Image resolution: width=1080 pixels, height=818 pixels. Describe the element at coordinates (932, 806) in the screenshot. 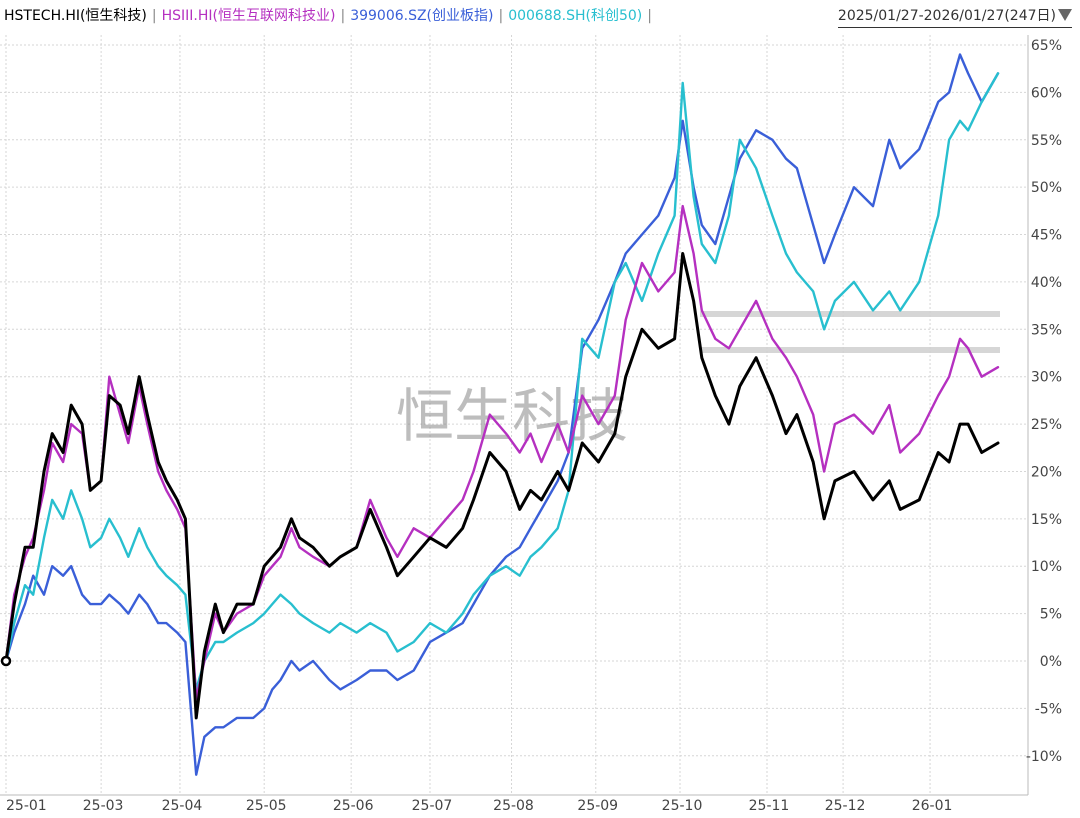

I see `x-tick-label: 26-01` at that location.